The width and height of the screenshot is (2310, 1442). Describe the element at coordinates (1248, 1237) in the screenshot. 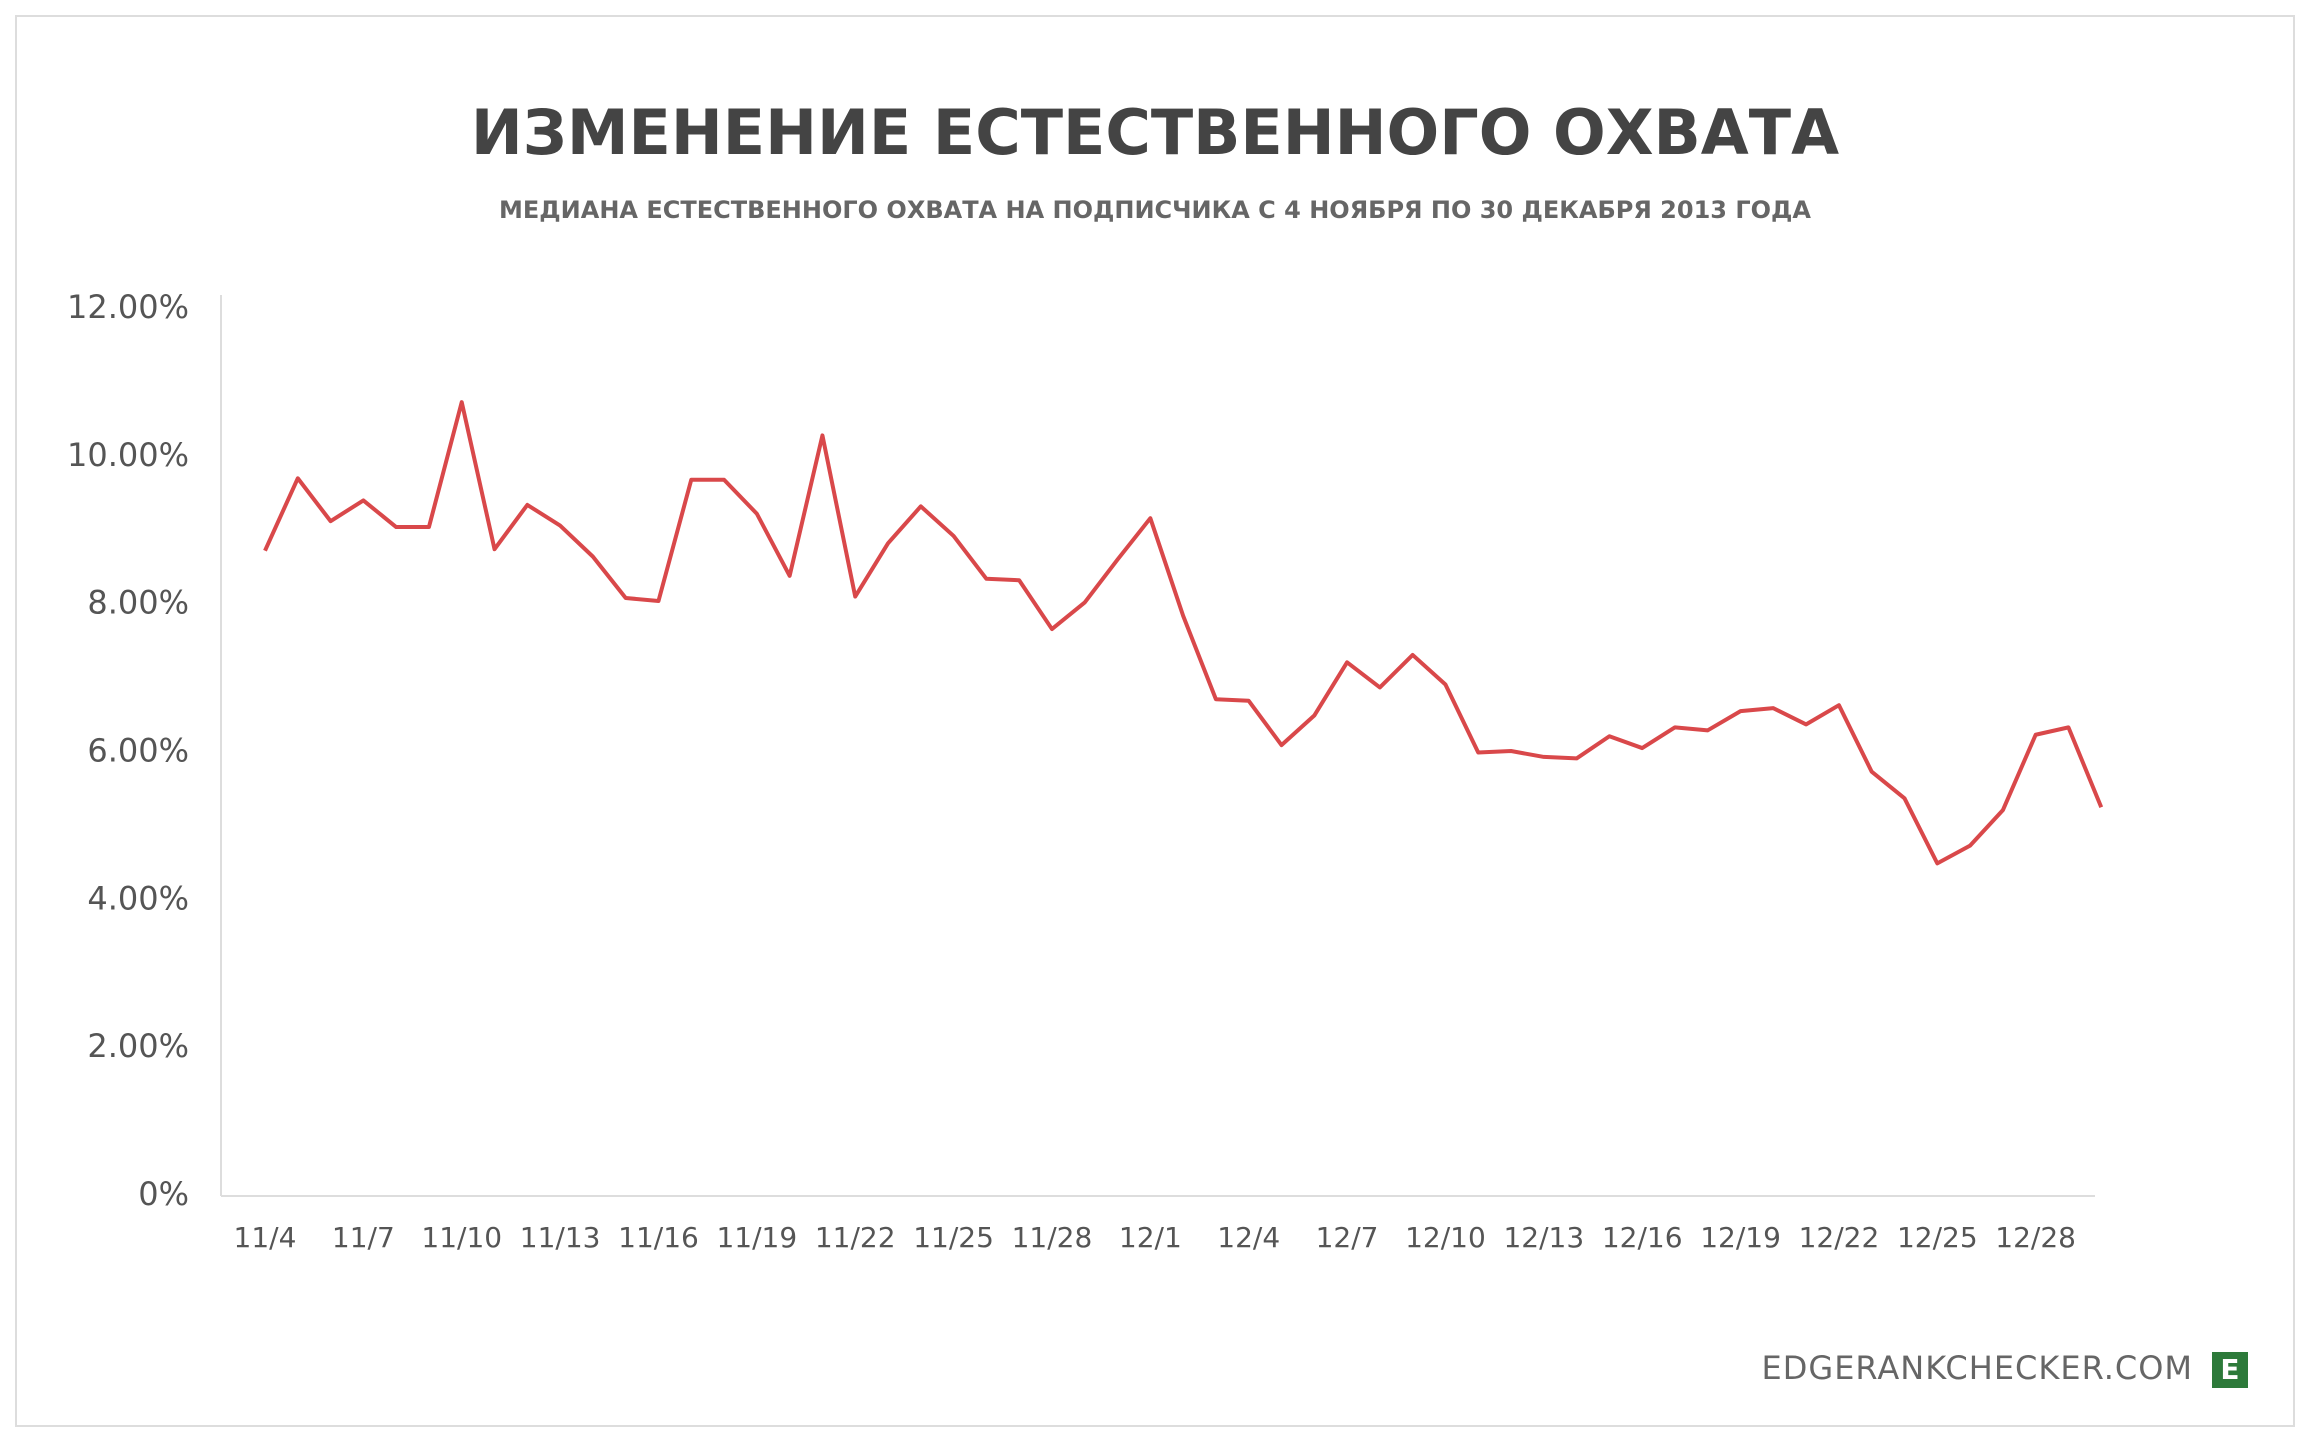

I see `x-tick-label: 12/4` at that location.